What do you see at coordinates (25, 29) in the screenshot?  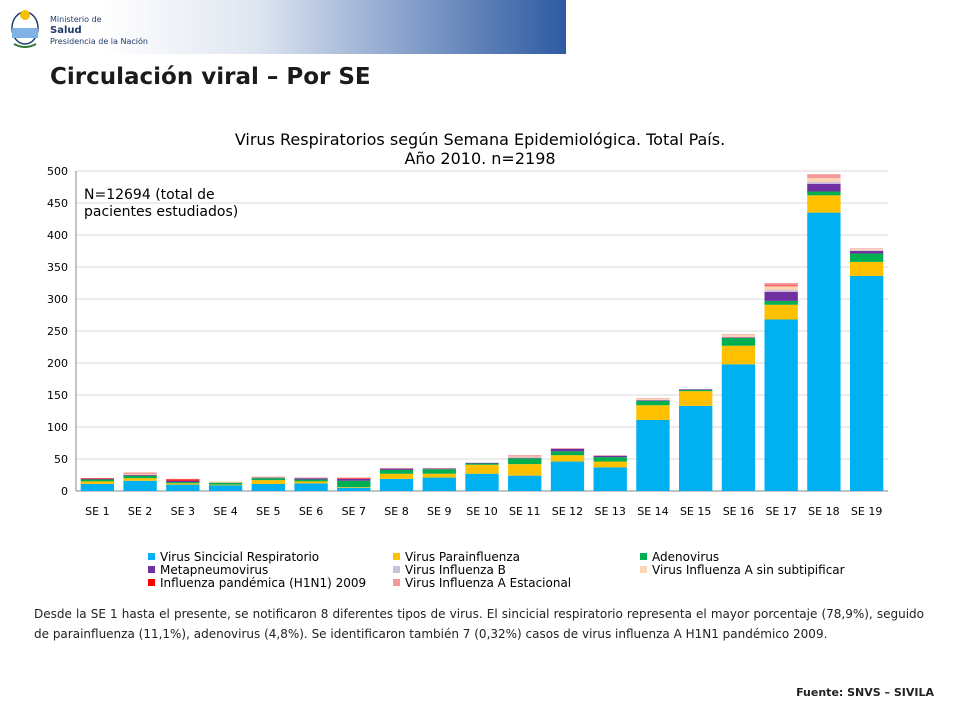 I see `coat-of-arms-icon` at bounding box center [25, 29].